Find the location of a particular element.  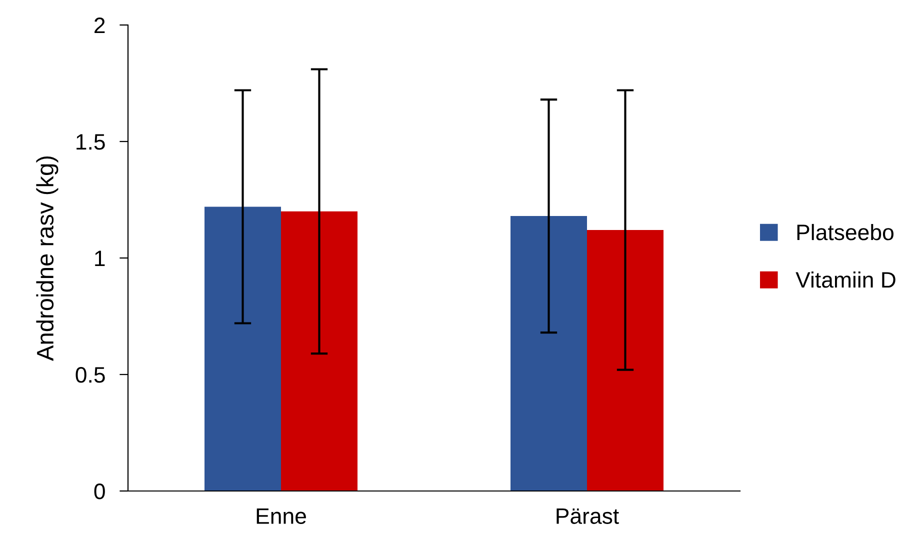

y-tick-label: 1 is located at coordinates (100, 258).